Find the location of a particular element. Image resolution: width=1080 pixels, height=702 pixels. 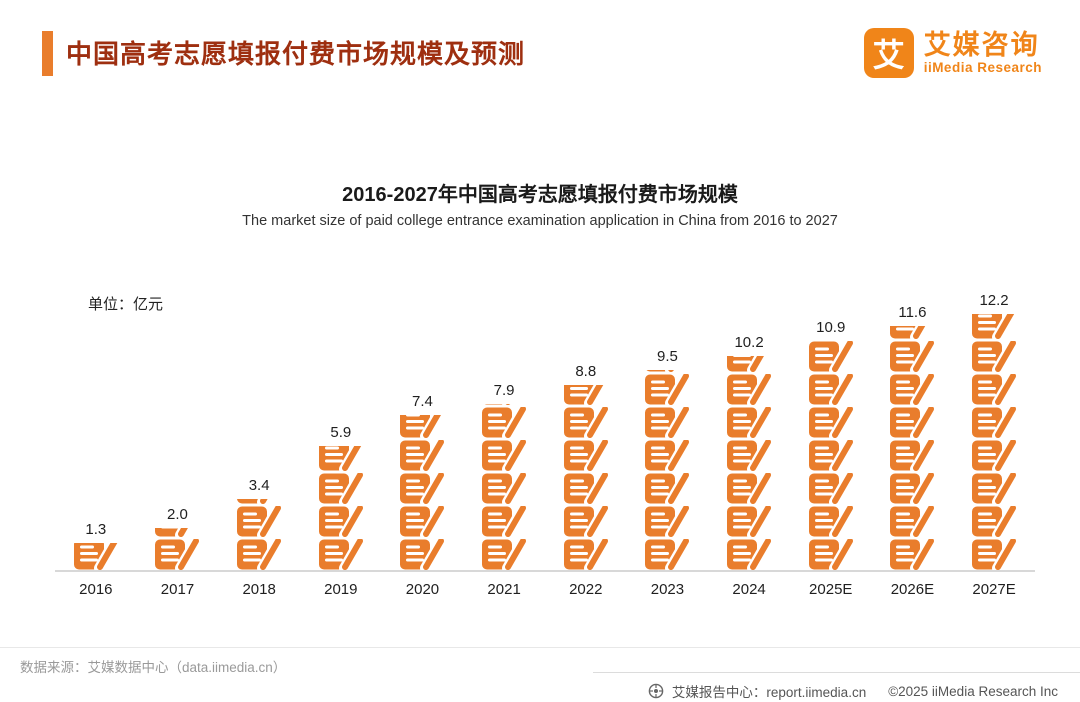

footer-right-divider is located at coordinates (836, 672).